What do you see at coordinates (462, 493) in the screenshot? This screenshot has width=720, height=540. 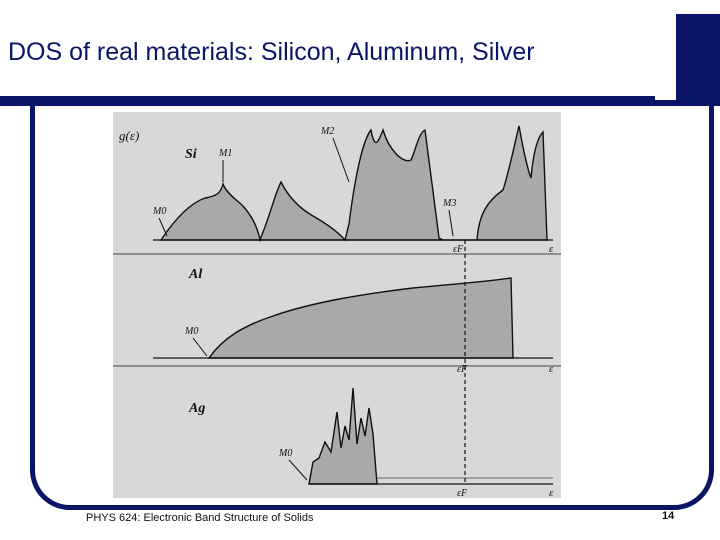 I see `ag-fermi-label: εF` at bounding box center [462, 493].